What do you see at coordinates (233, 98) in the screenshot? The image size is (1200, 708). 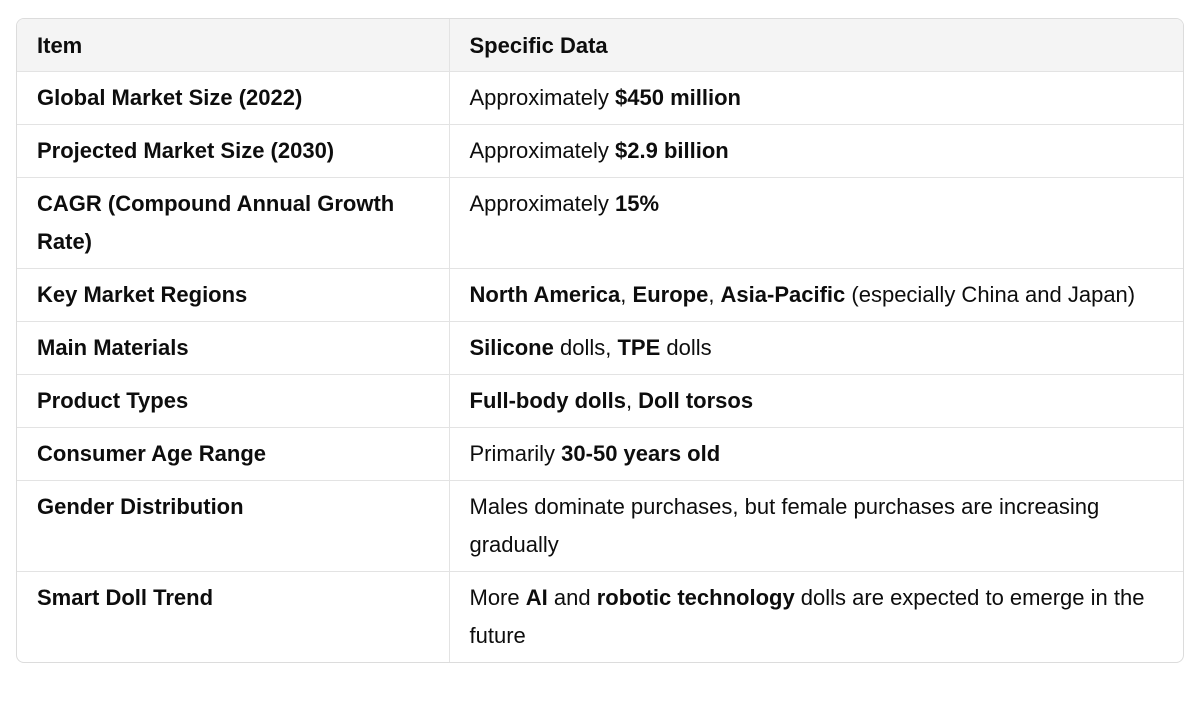 I see `row-item-label: Global Market Size (2022)` at bounding box center [233, 98].